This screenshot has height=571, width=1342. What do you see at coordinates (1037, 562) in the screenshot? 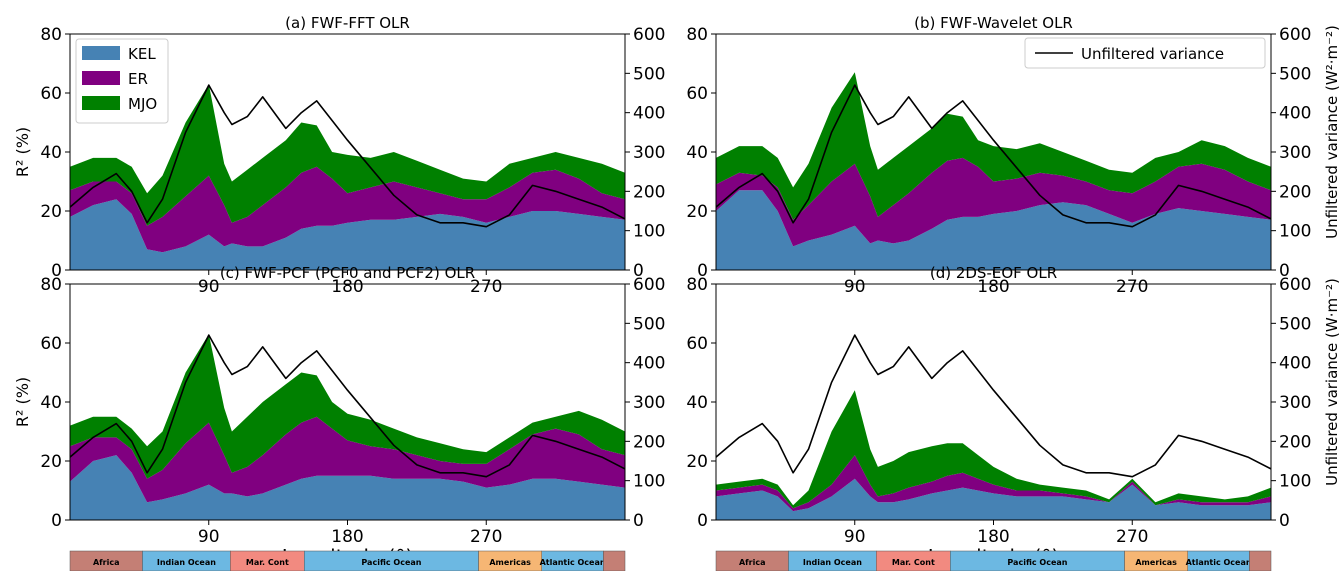
I see `region-label: Pacific Ocean` at bounding box center [1037, 562].